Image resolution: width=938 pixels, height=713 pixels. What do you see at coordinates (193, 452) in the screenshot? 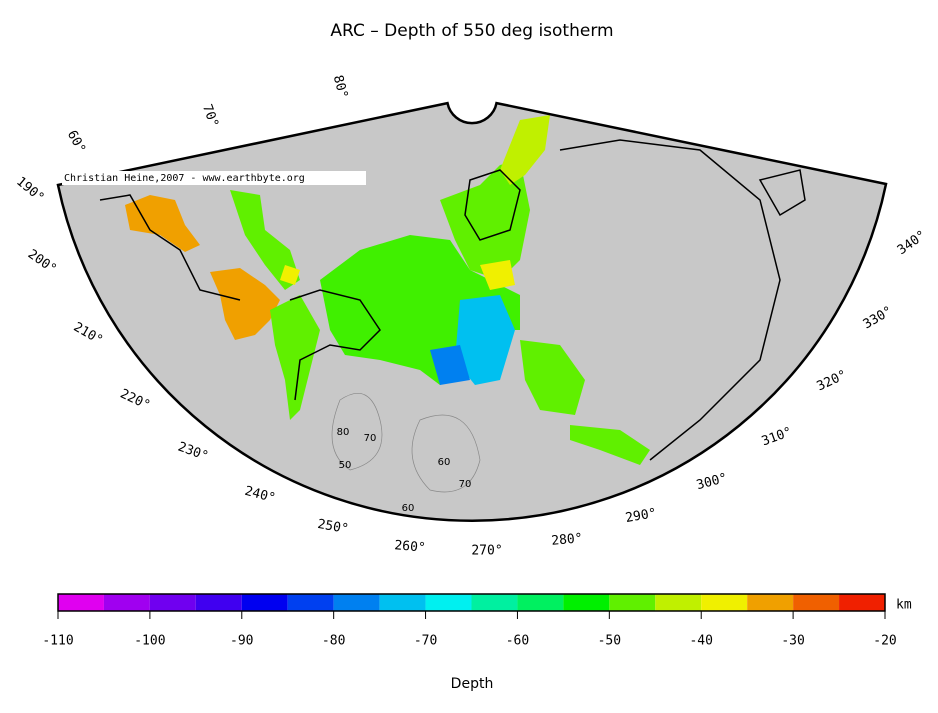
I see `longitude-label: 230°` at bounding box center [193, 452].